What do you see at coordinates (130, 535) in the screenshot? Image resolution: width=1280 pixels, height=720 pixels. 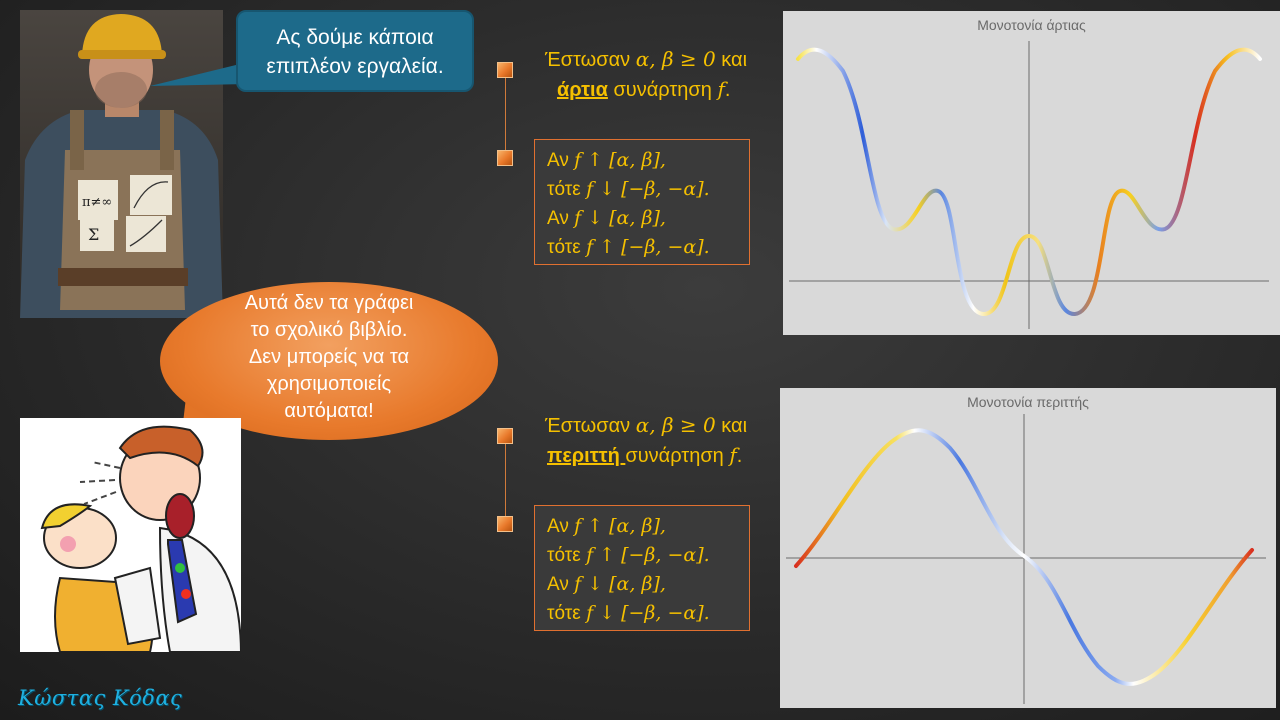 I see `cartoon-image` at bounding box center [130, 535].